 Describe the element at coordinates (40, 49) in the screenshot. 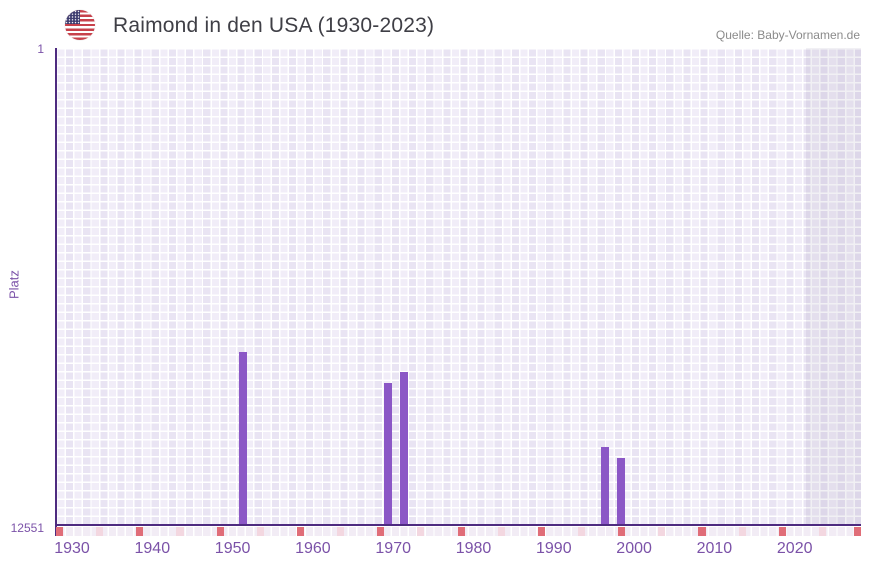

I see `y-axis-top-tick-label: 1` at that location.